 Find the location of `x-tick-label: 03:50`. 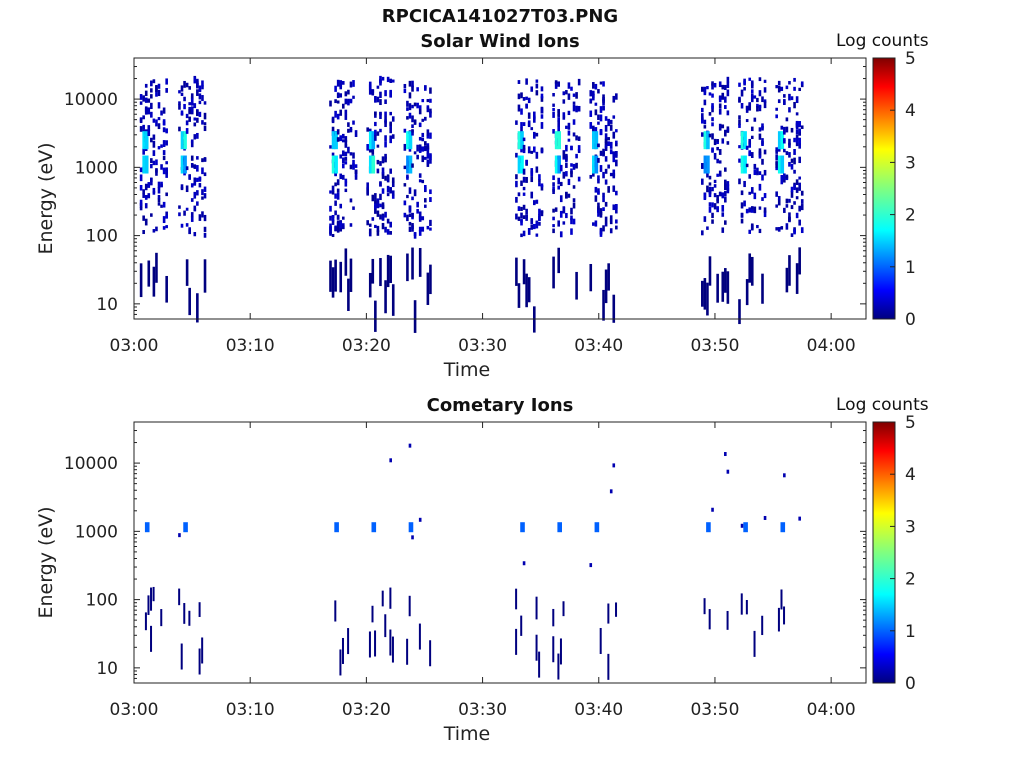

x-tick-label: 03:50 is located at coordinates (714, 710).